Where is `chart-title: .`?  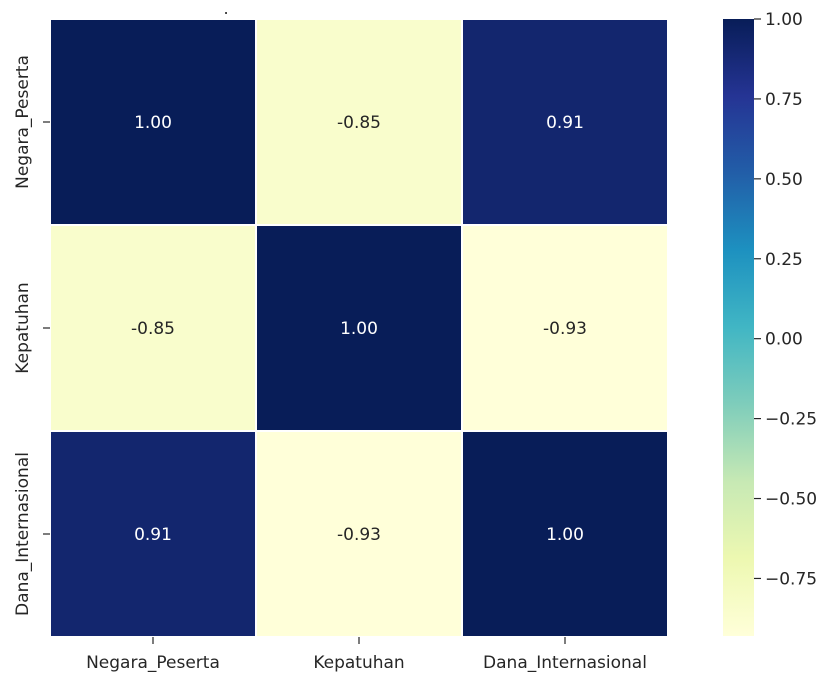
chart-title: . is located at coordinates (225, 9).